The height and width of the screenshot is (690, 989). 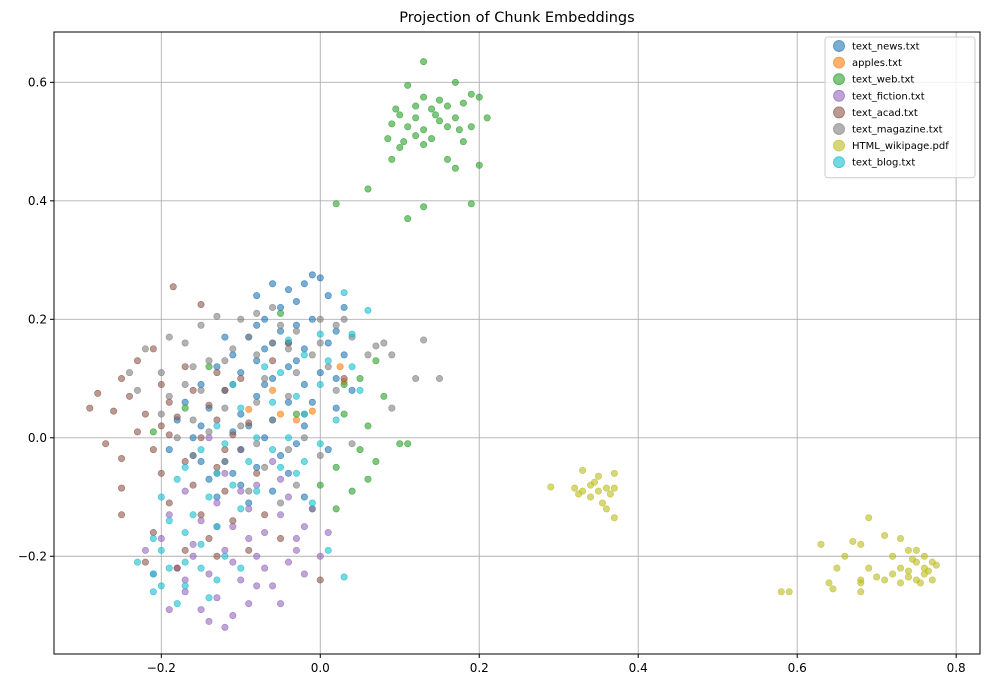 I want to click on x-tick-label: −0.2, so click(x=161, y=668).